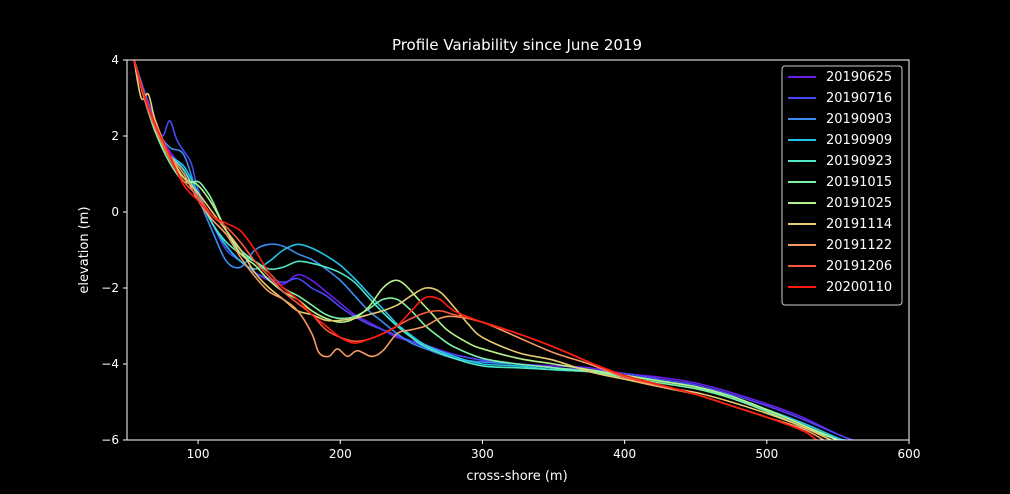  I want to click on y-axis-label: elevation (m), so click(84, 249).